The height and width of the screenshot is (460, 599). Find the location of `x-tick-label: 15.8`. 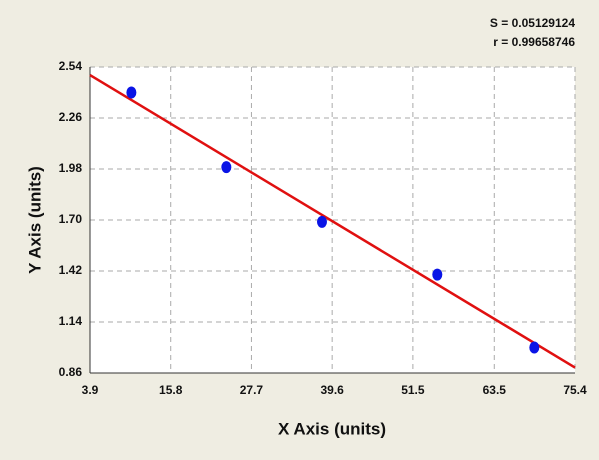

x-tick-label: 15.8 is located at coordinates (171, 390).